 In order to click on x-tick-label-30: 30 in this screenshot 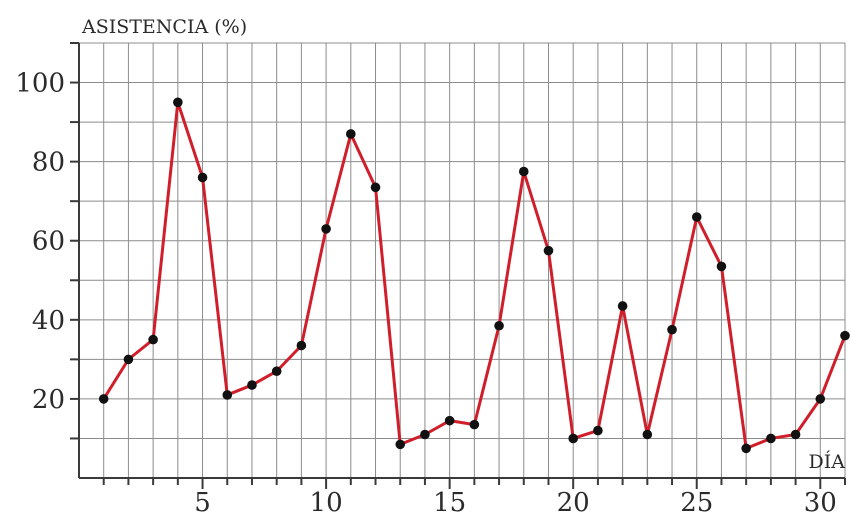, I will do `click(820, 503)`.